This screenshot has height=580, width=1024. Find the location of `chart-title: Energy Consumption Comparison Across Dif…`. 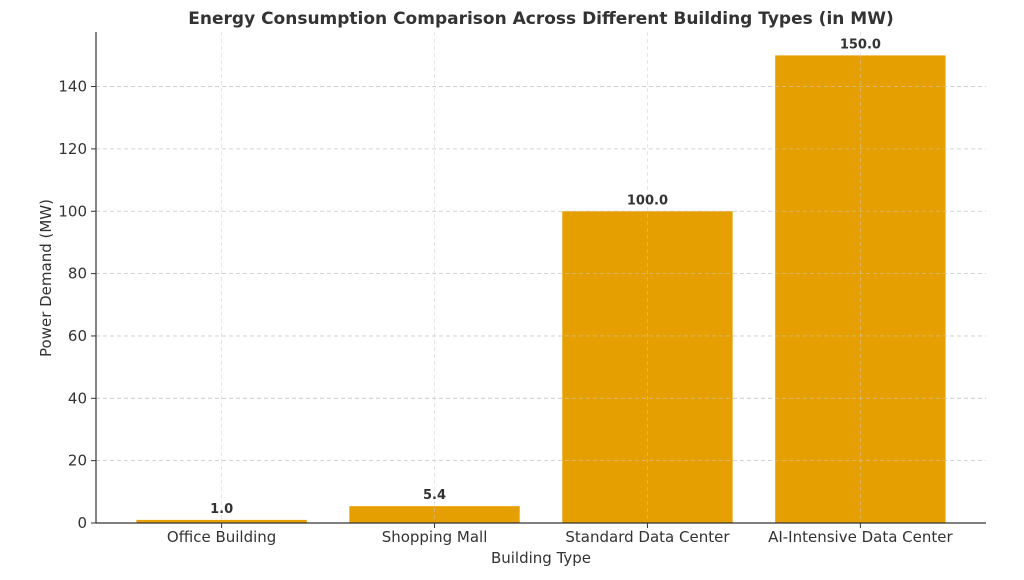

chart-title: Energy Consumption Comparison Across Dif… is located at coordinates (540, 19).